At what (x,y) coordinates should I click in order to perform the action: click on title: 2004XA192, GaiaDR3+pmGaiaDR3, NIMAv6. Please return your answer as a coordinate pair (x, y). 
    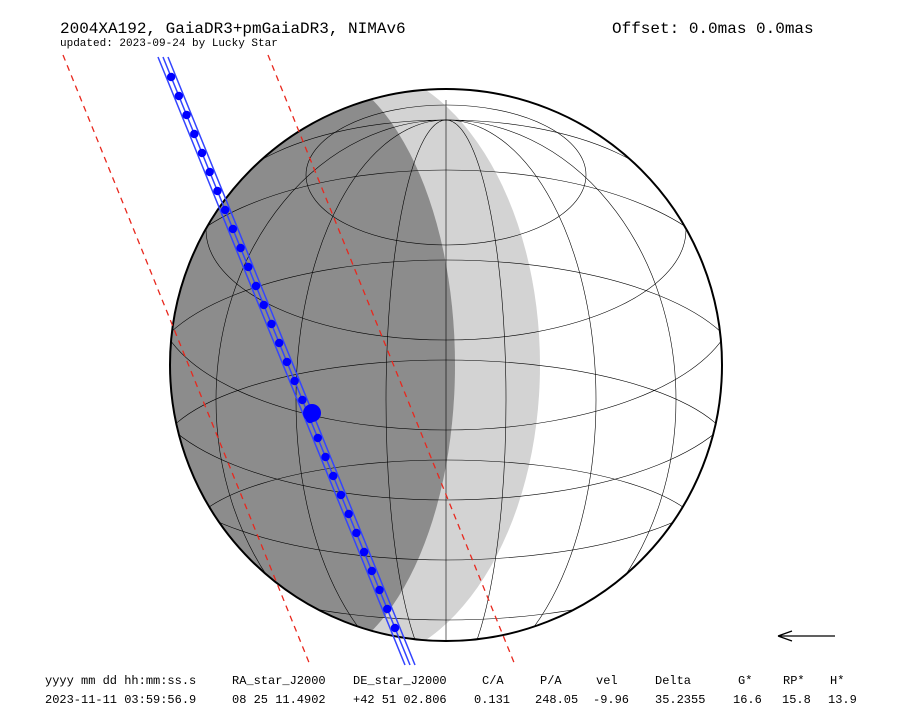
    Looking at the image, I should click on (233, 29).